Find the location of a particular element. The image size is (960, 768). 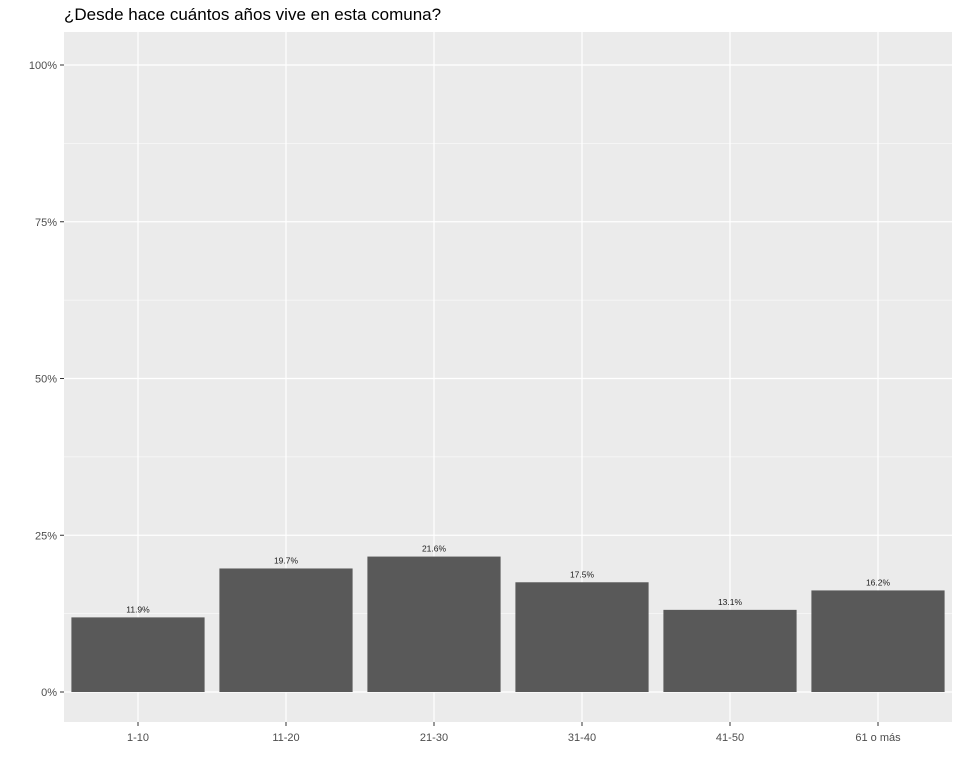

x-tick-label: 41-50 is located at coordinates (730, 738).